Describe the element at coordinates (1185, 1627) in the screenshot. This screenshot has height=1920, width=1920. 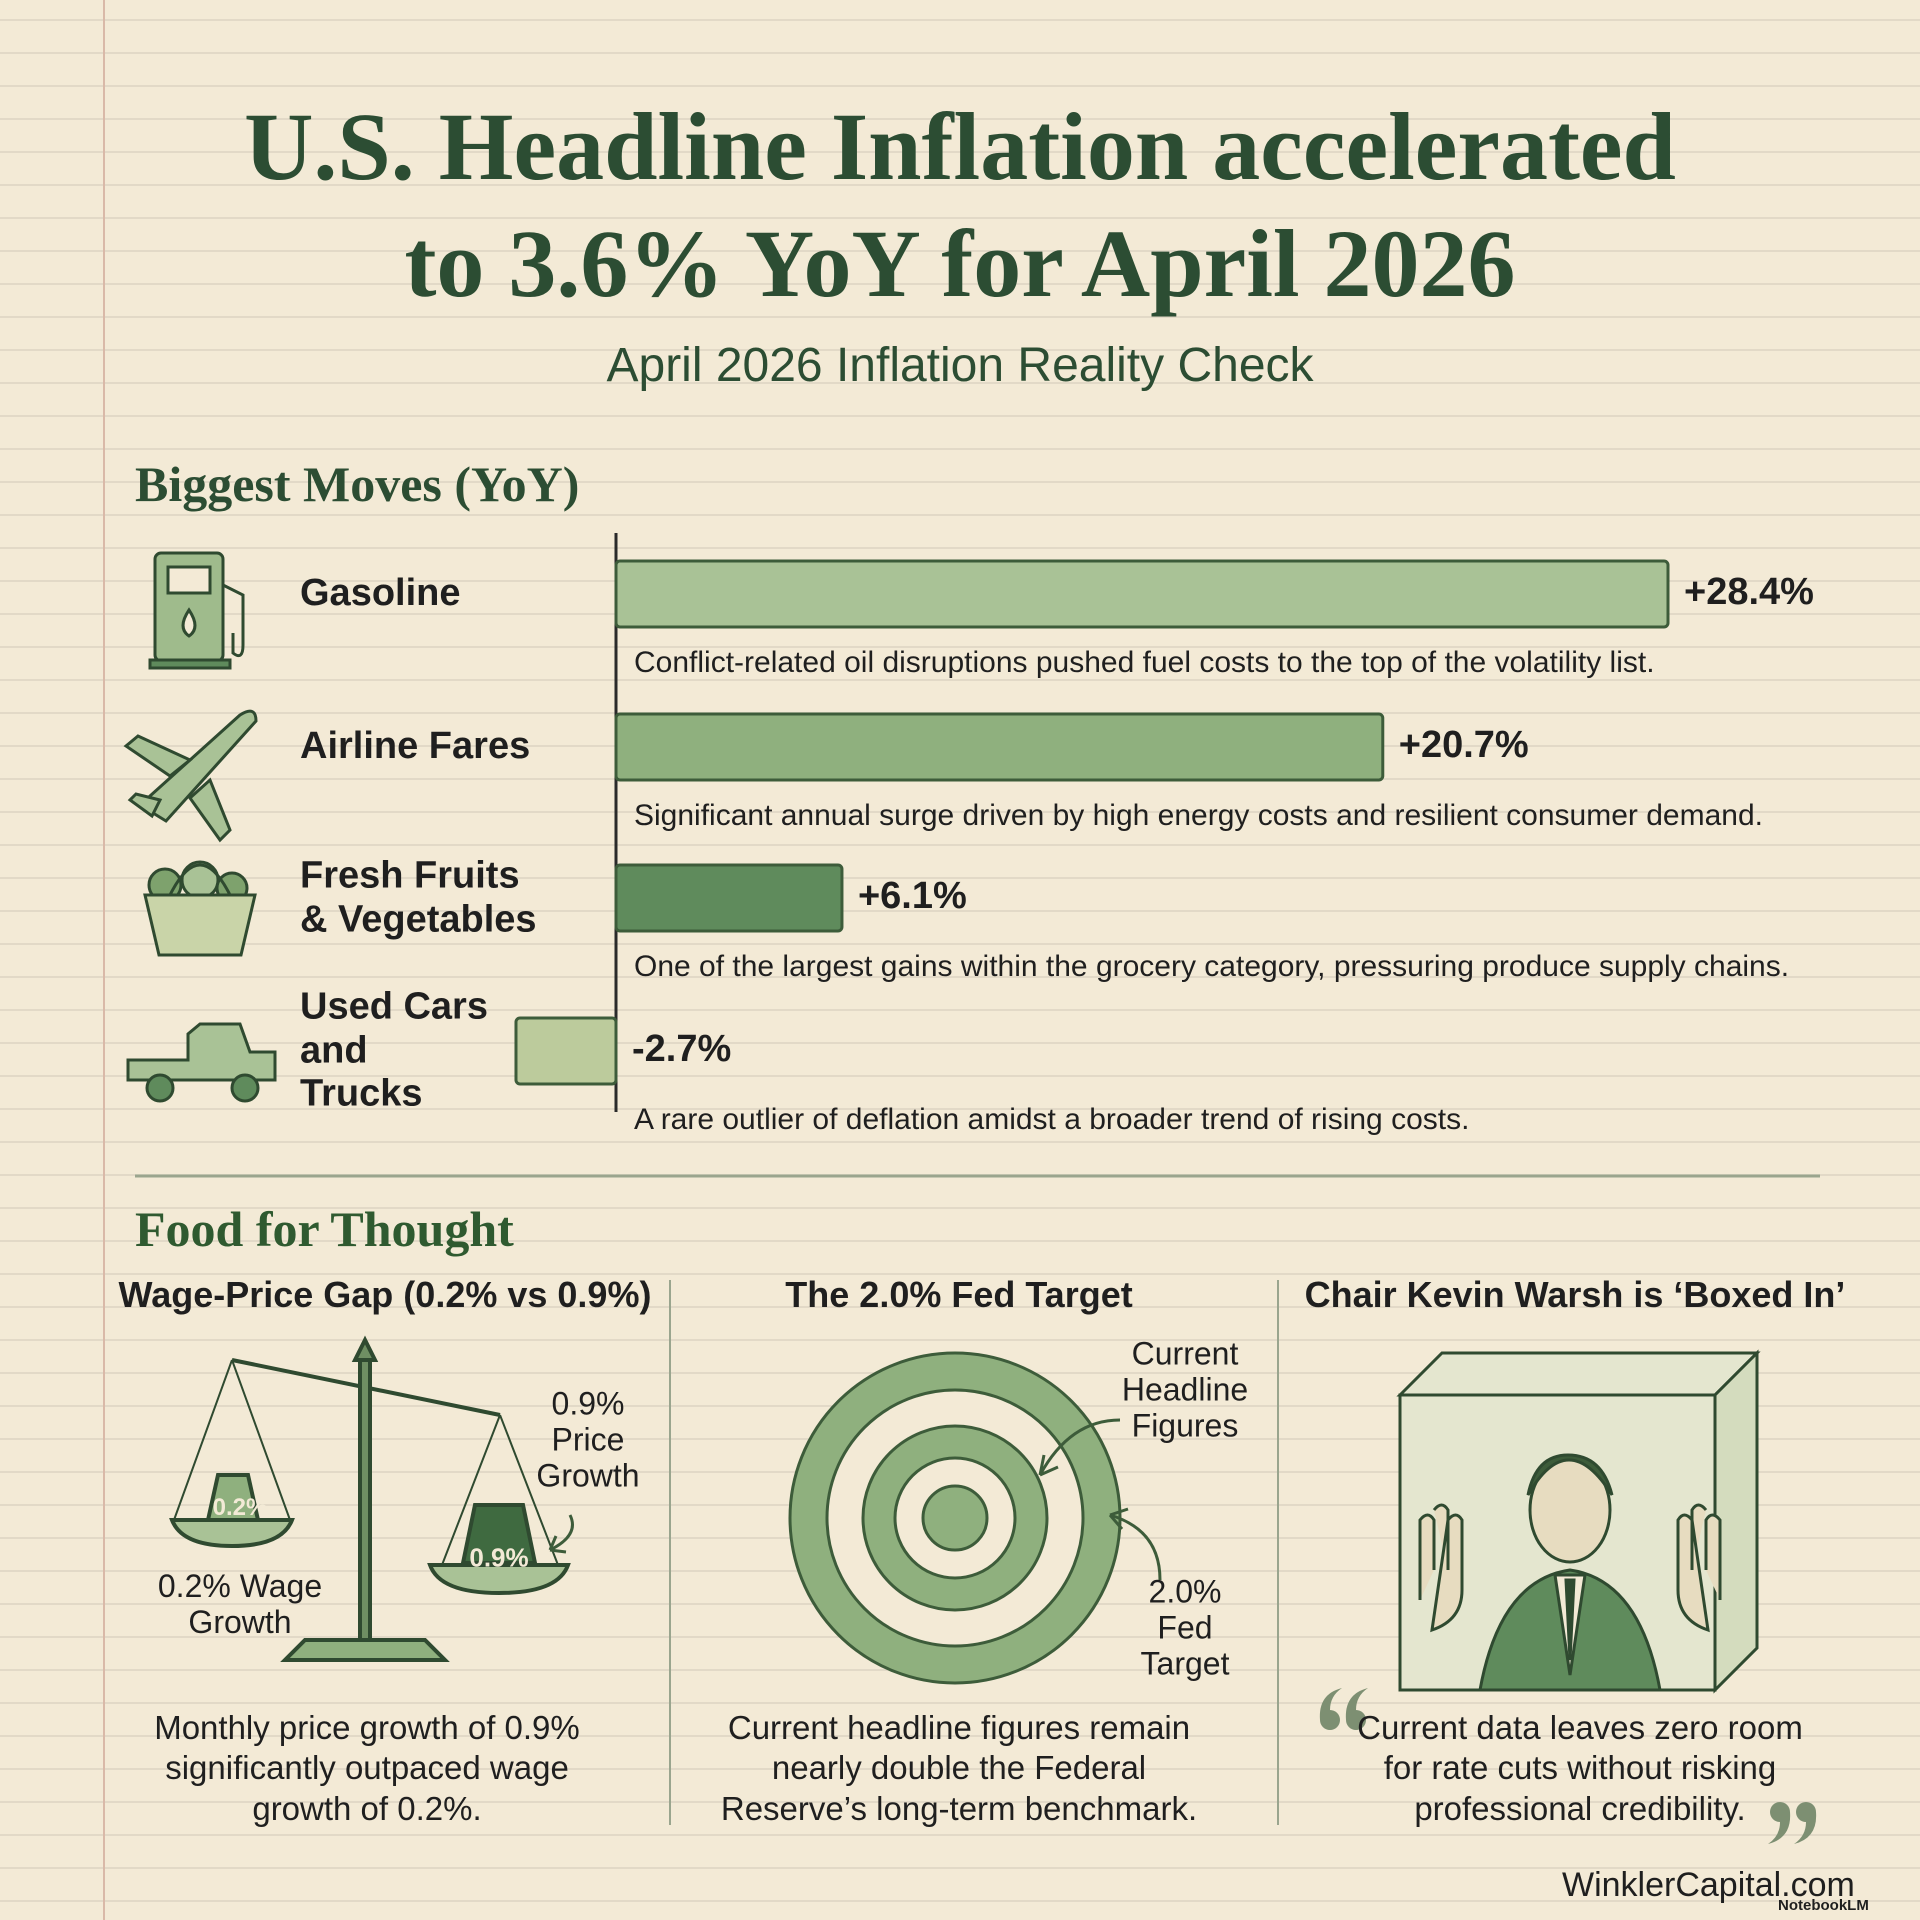
I see `target-label: 2.0% Fed Target` at that location.